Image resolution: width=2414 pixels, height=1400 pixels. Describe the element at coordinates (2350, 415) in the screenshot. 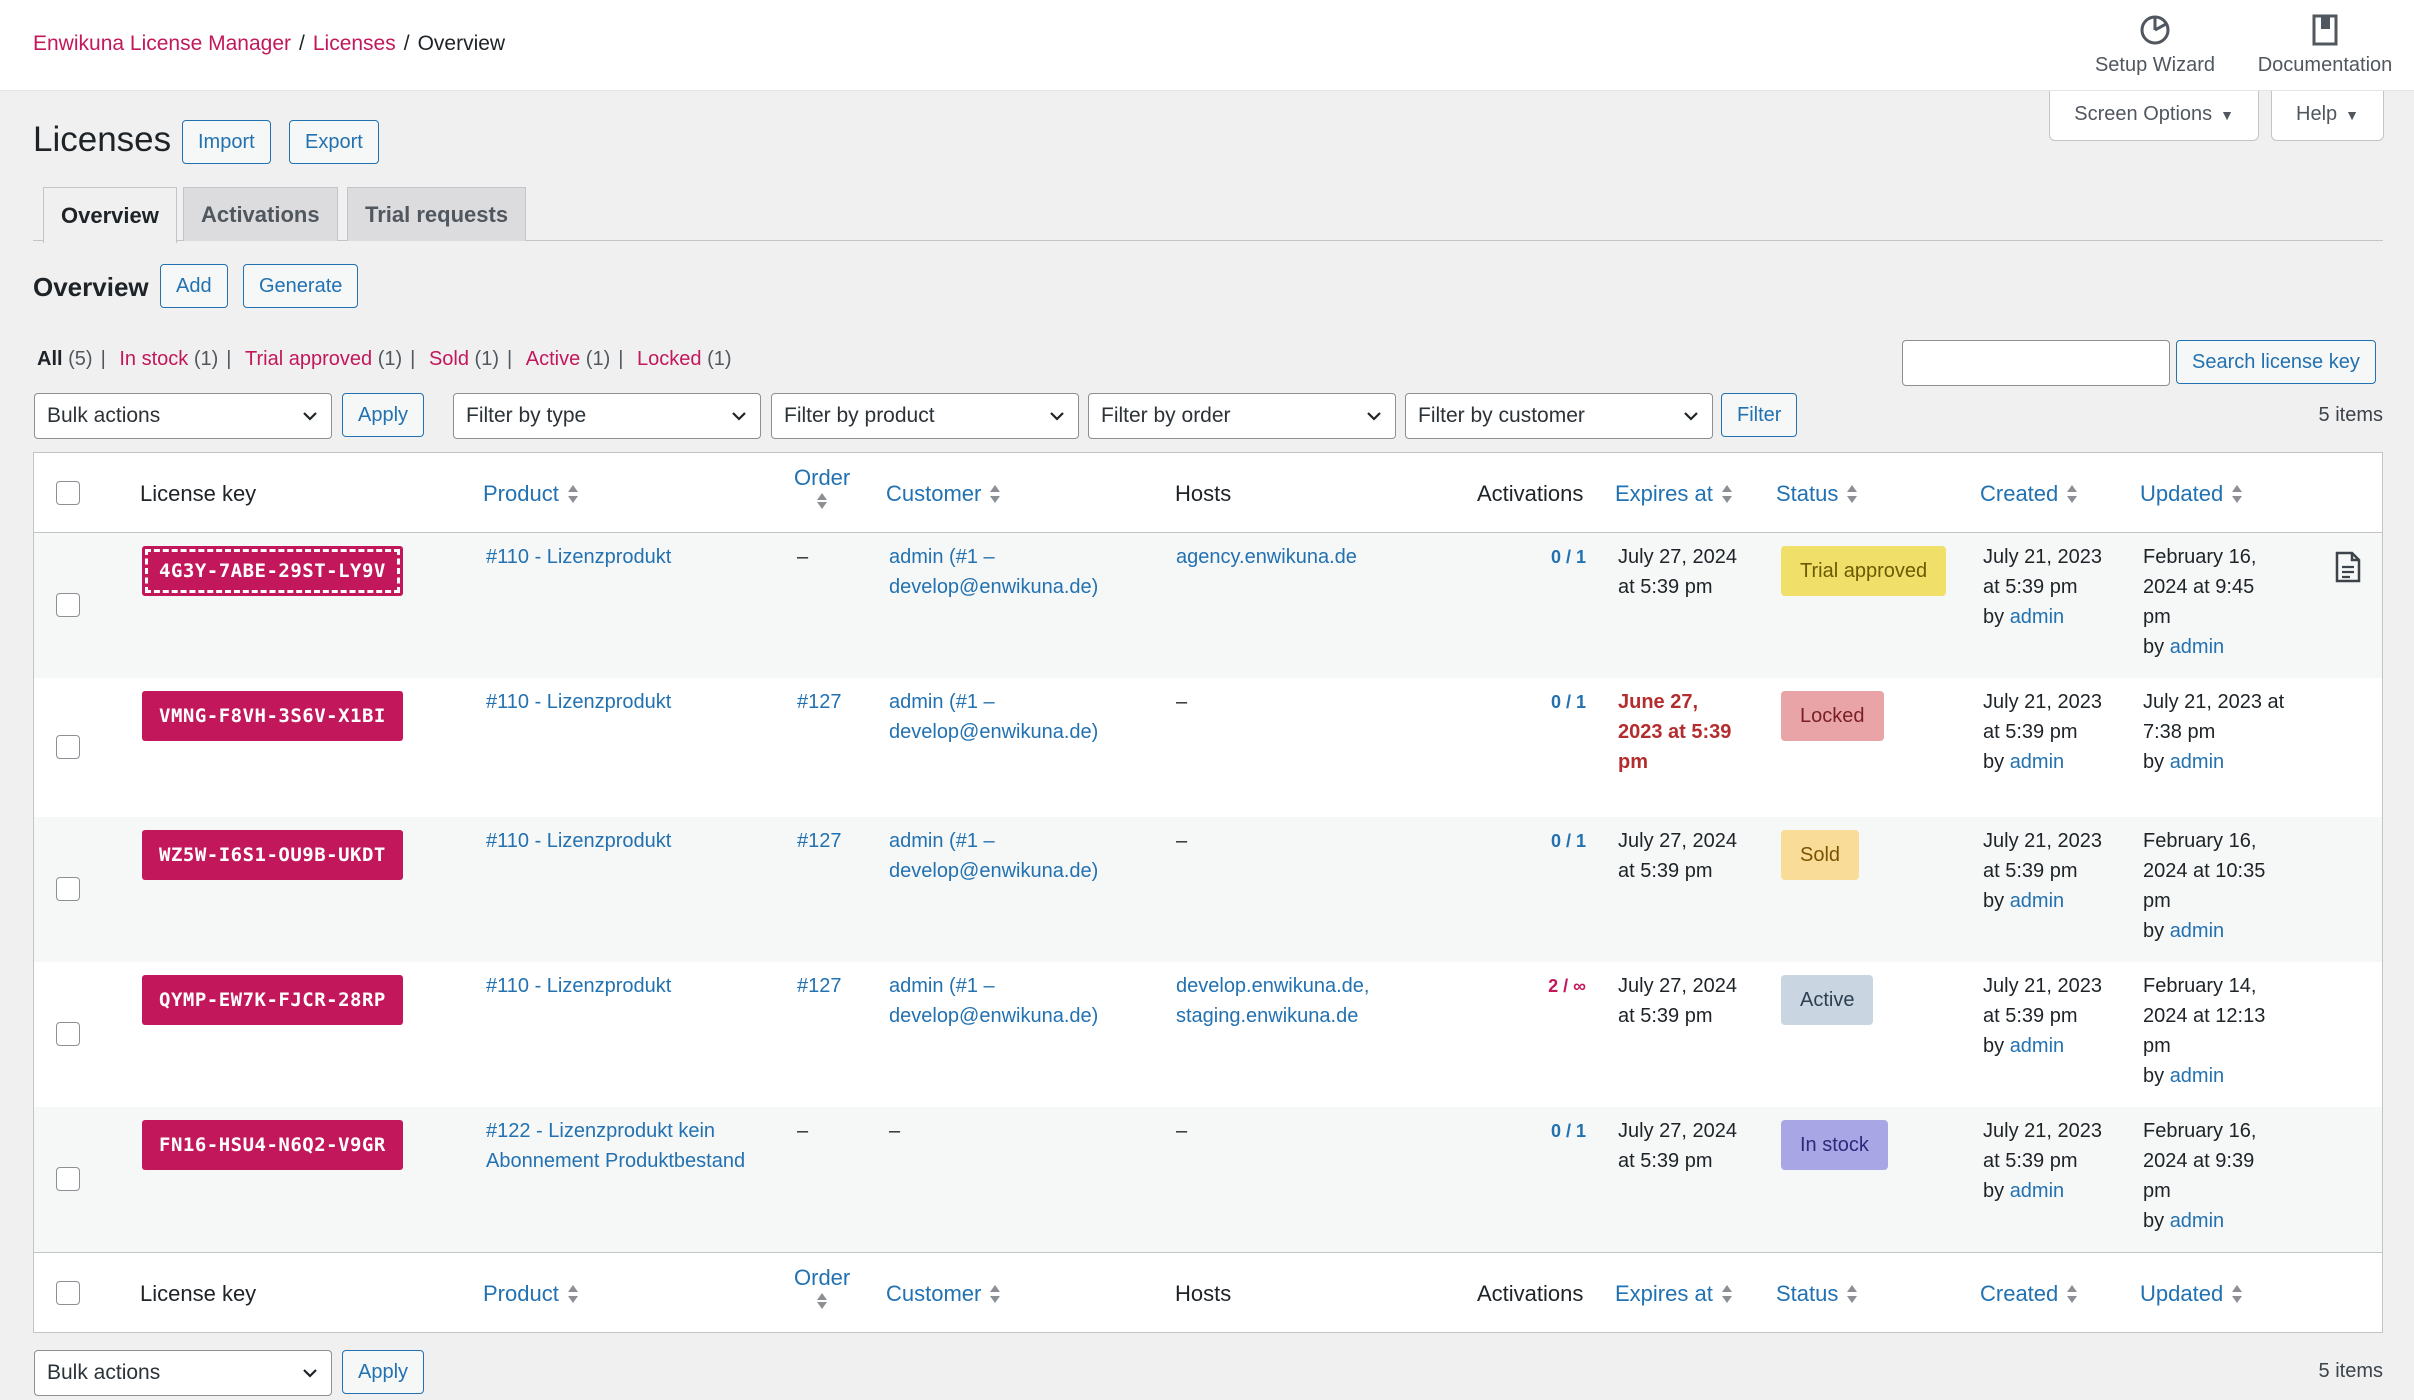

I see `items-count: 5 items` at that location.